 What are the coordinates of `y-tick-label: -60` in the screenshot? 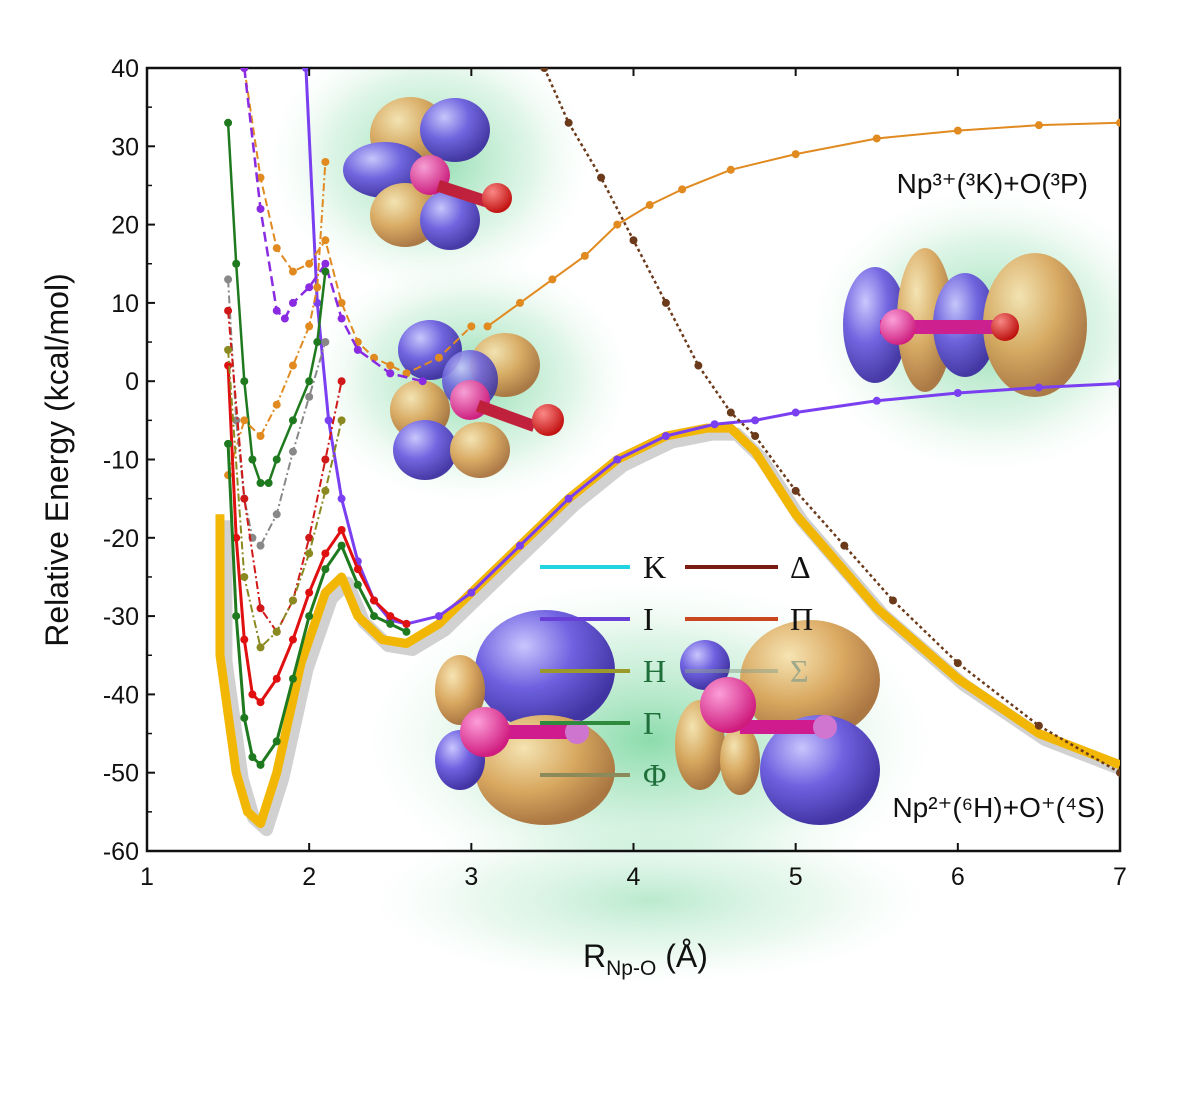 It's located at (121, 852).